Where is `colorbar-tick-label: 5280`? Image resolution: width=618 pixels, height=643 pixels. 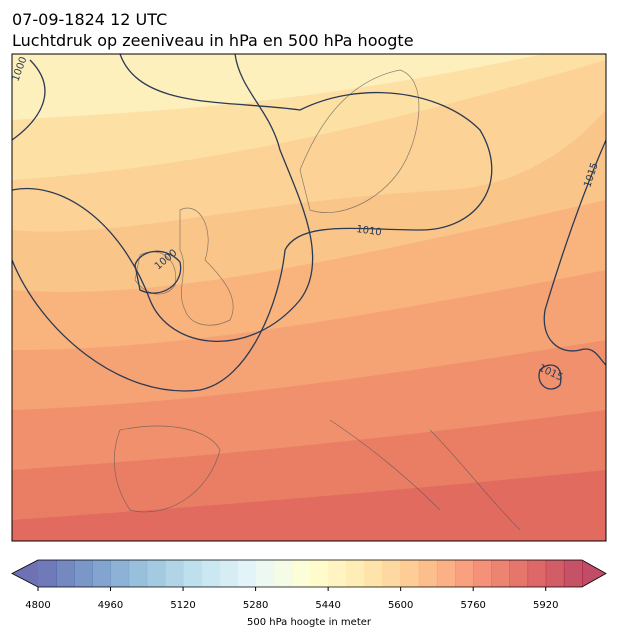
colorbar-tick-label: 5280 is located at coordinates (255, 605).